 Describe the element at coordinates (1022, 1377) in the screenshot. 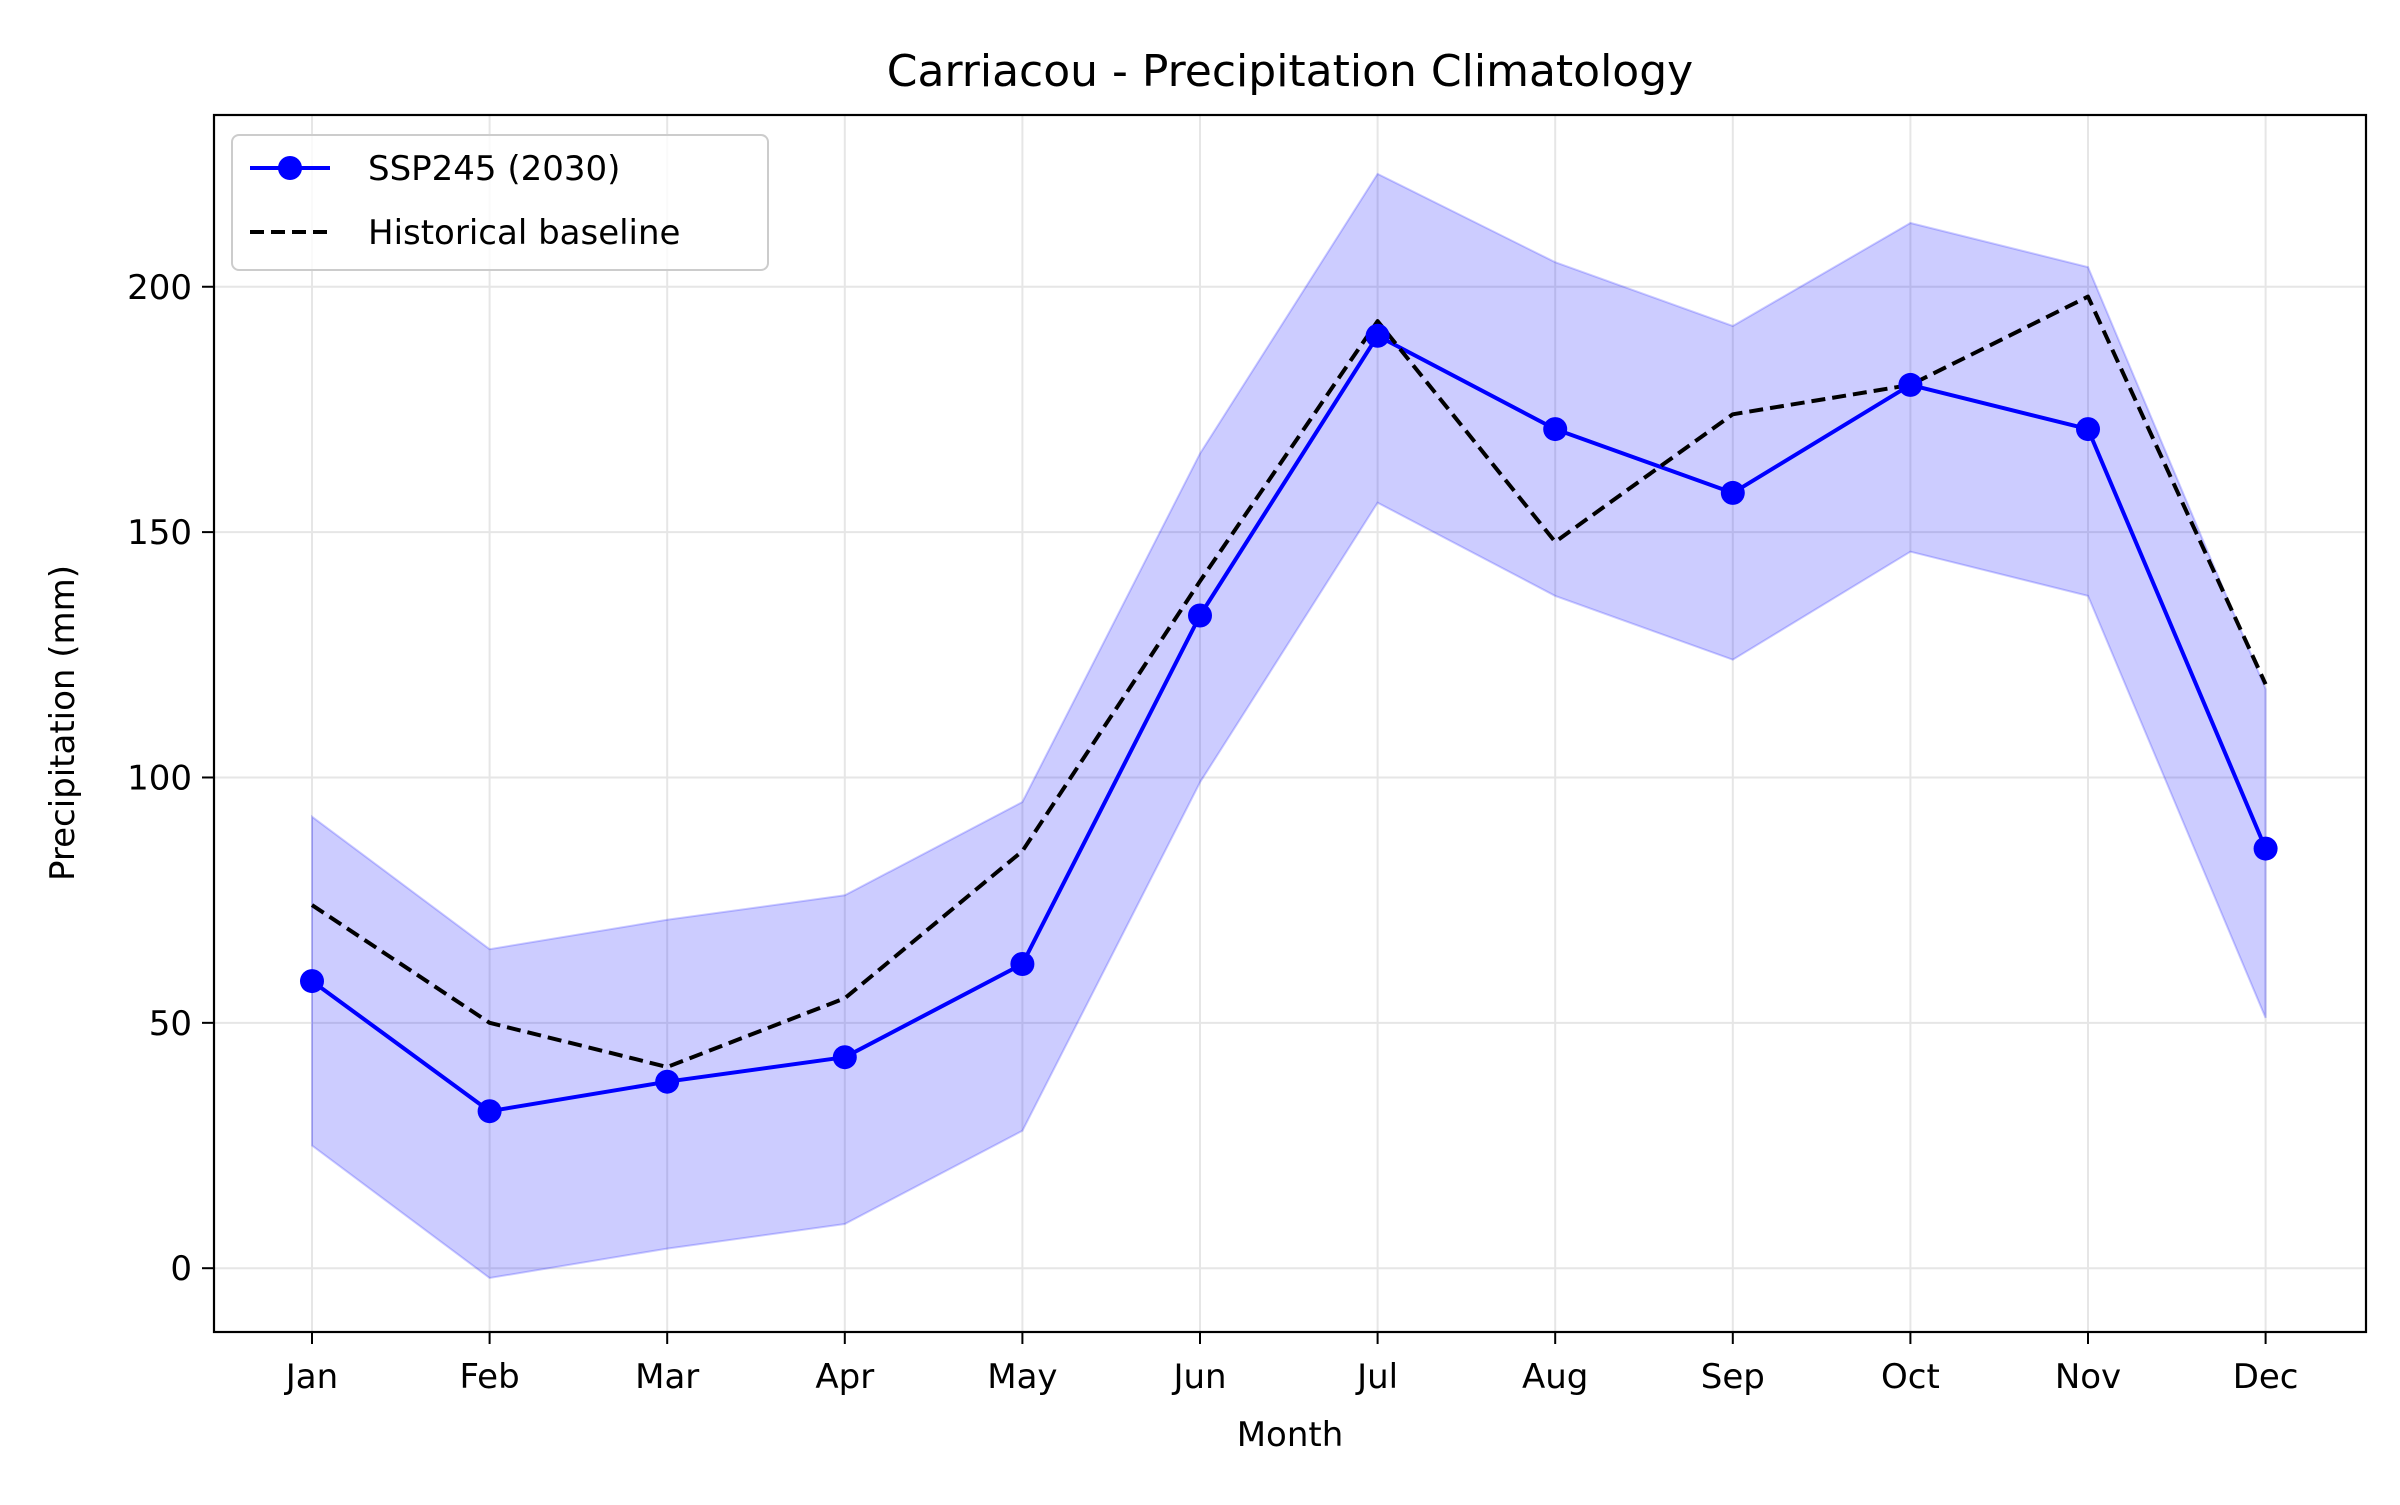

I see `x-tick-label-may: May` at that location.